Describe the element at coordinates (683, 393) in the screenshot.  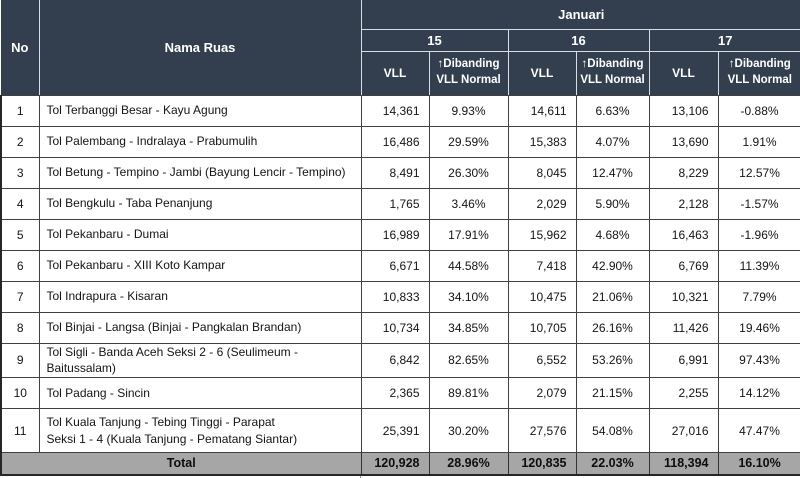
I see `cell-vll-17: 2,255` at that location.